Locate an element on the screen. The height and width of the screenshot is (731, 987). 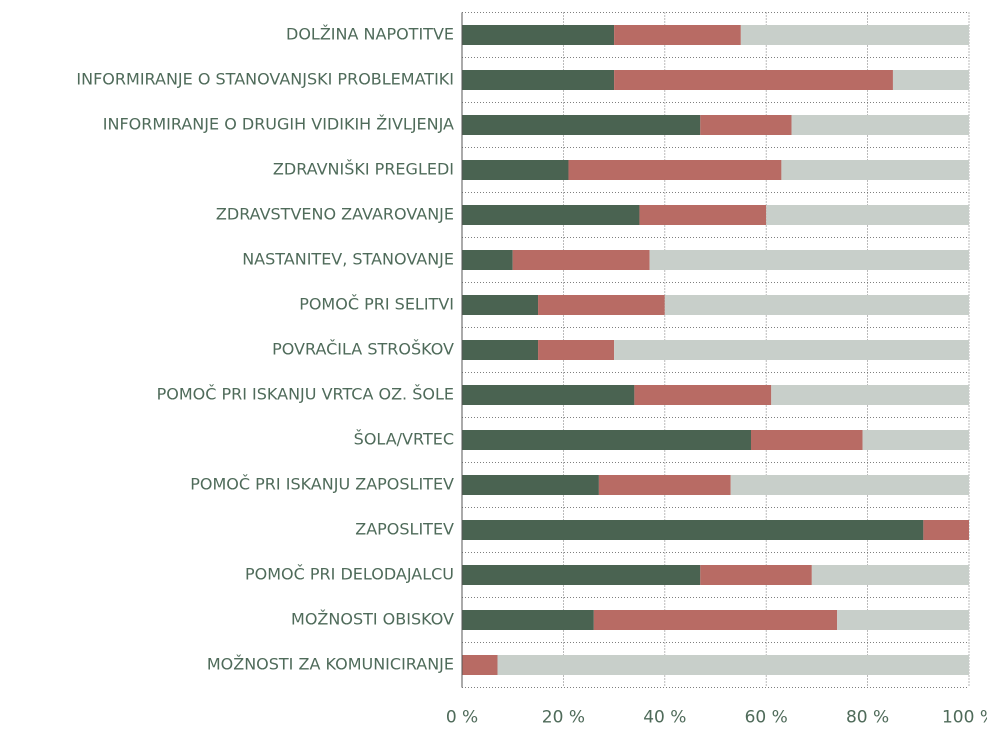
y-tick-label: NASTANITEV, STANOVANJE is located at coordinates (348, 259).